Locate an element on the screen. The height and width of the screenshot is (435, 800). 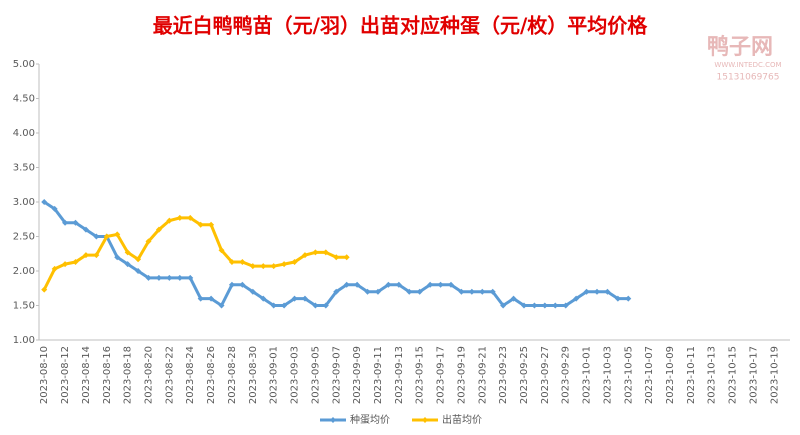
x-tick-label: 2023-10-05 is located at coordinates (628, 375).